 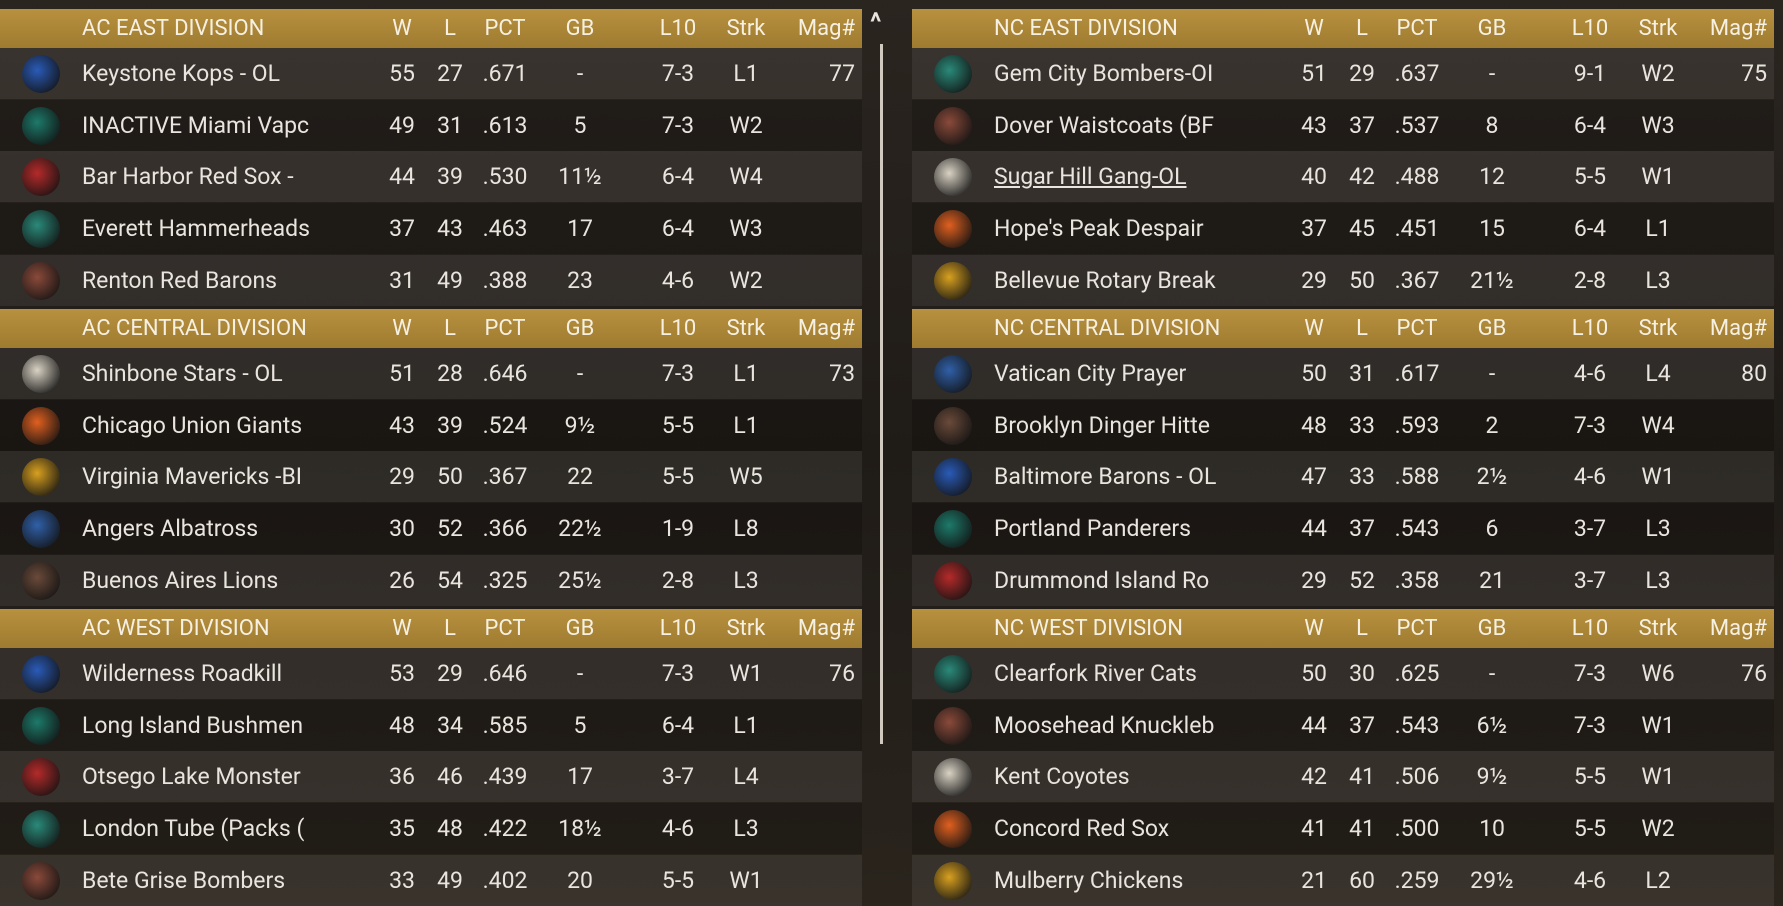 I want to click on stat-pct: .625, so click(x=1417, y=673).